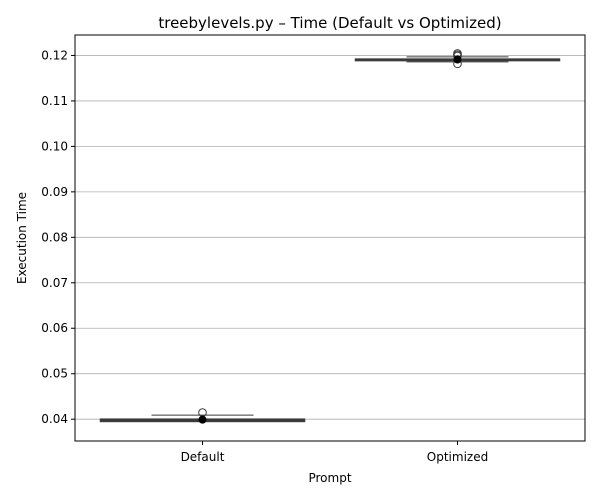 Image resolution: width=600 pixels, height=500 pixels. Describe the element at coordinates (54, 328) in the screenshot. I see `y-tick-label: 0.06` at that location.